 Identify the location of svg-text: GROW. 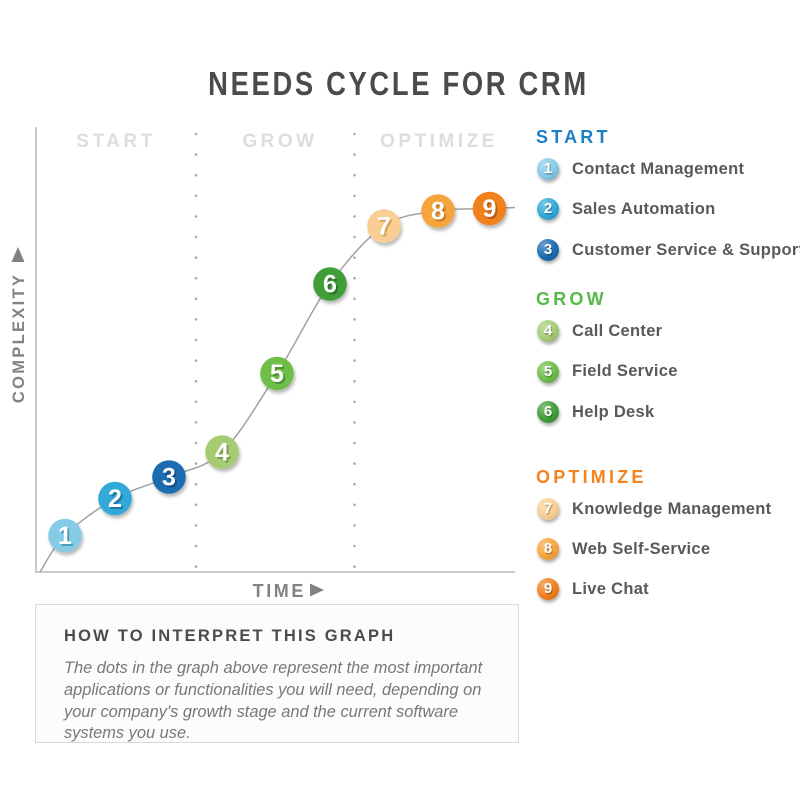
(279, 141).